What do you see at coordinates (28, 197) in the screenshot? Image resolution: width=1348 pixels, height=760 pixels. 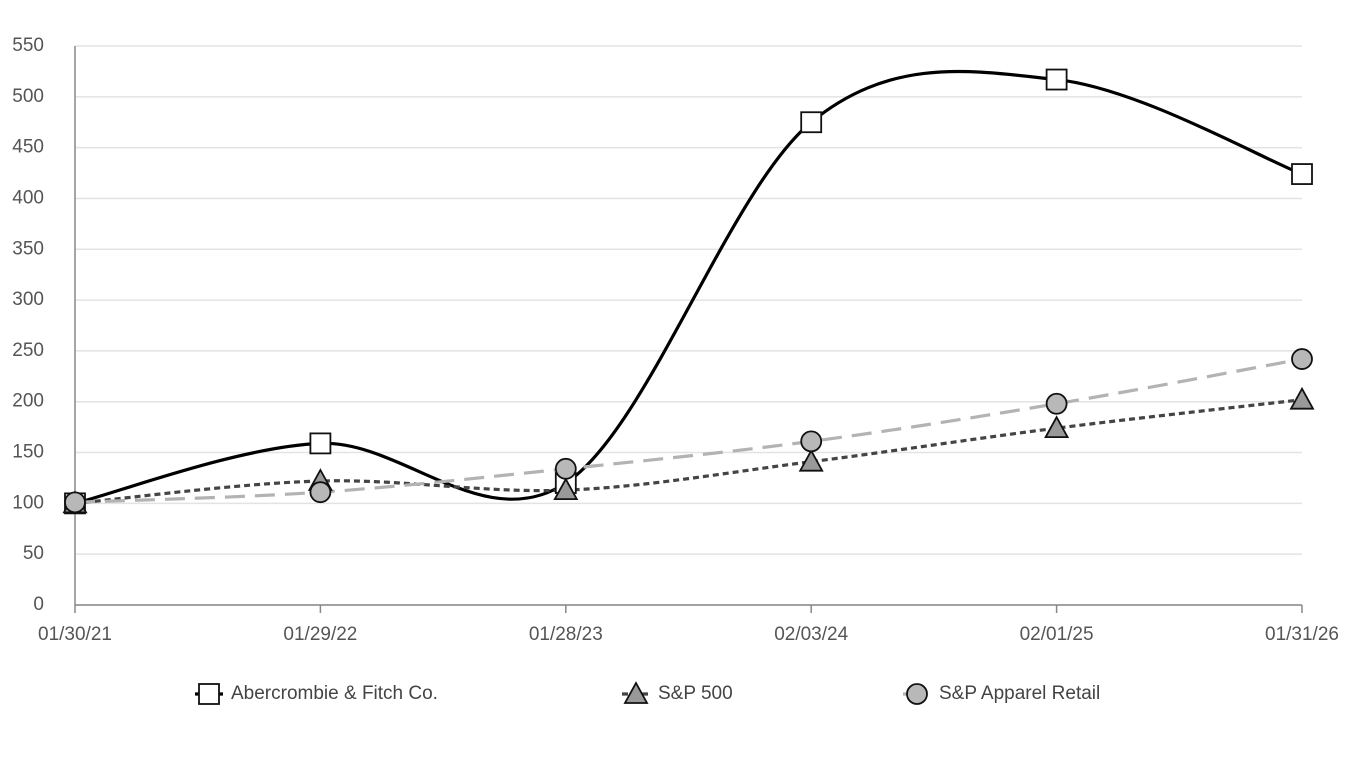 I see `y-tick-label: 400` at bounding box center [28, 197].